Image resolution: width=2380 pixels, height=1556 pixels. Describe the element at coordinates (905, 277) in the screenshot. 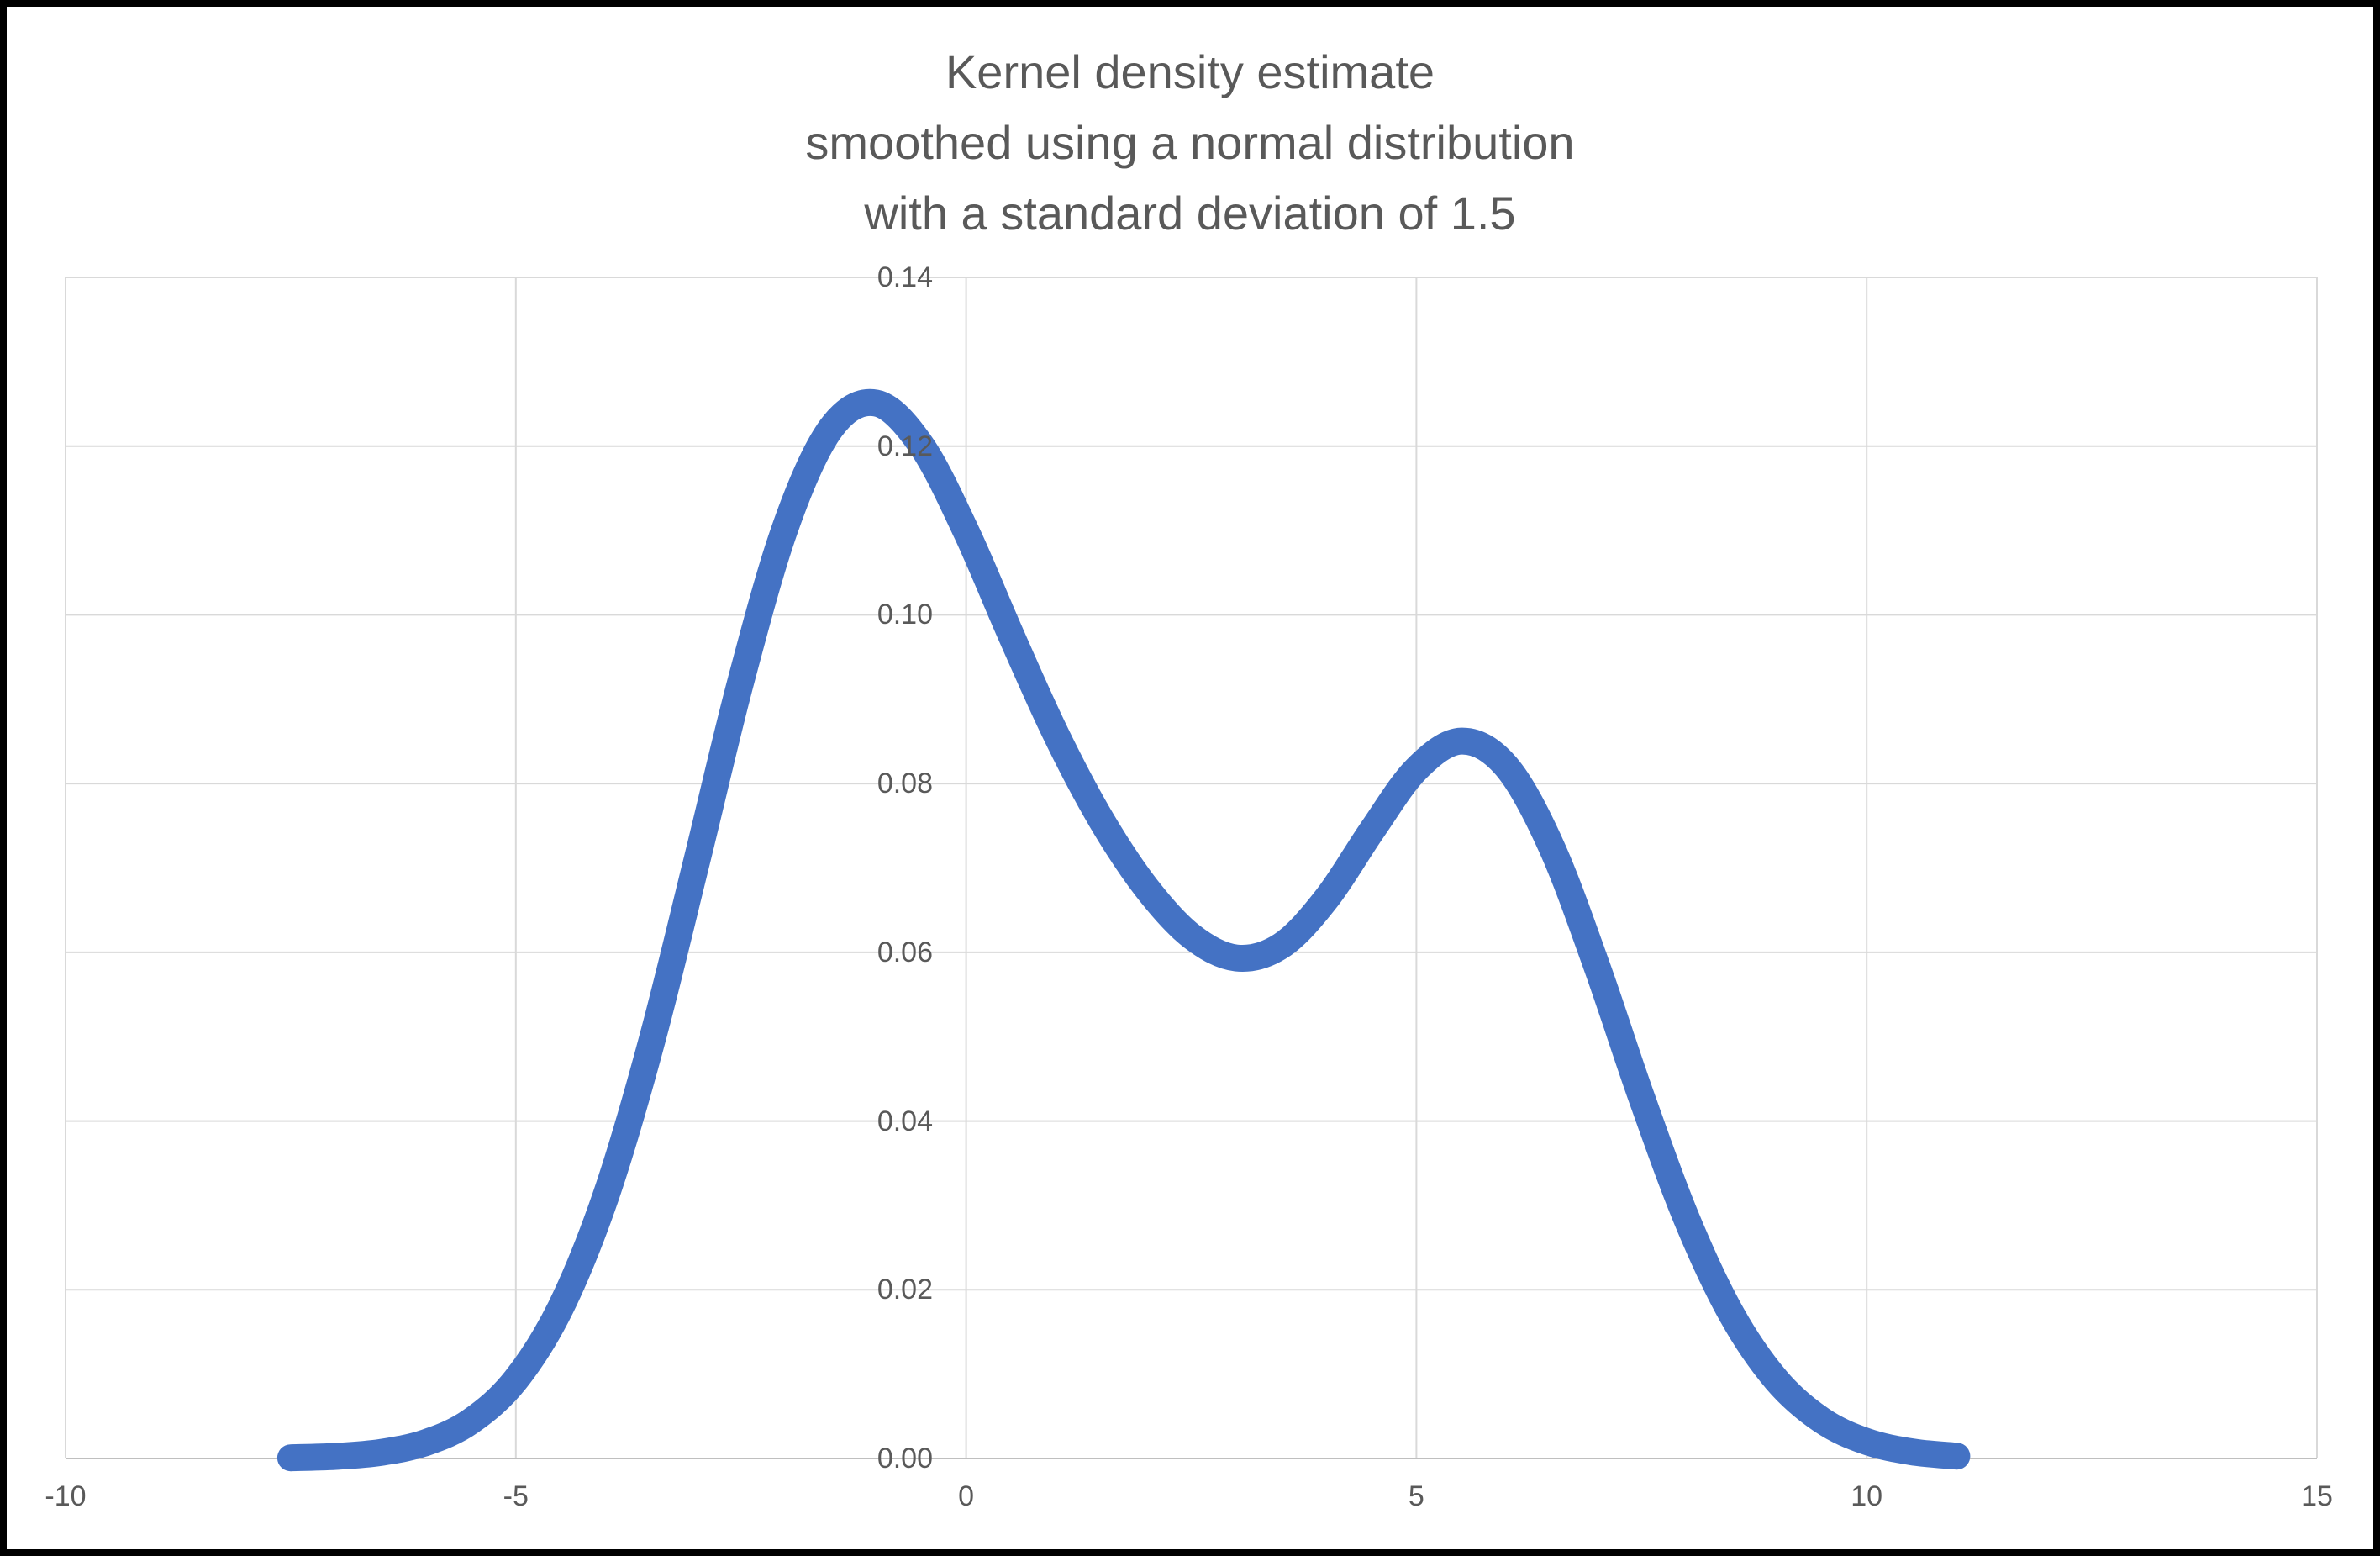

I see `y-tick-label: 0.14` at that location.